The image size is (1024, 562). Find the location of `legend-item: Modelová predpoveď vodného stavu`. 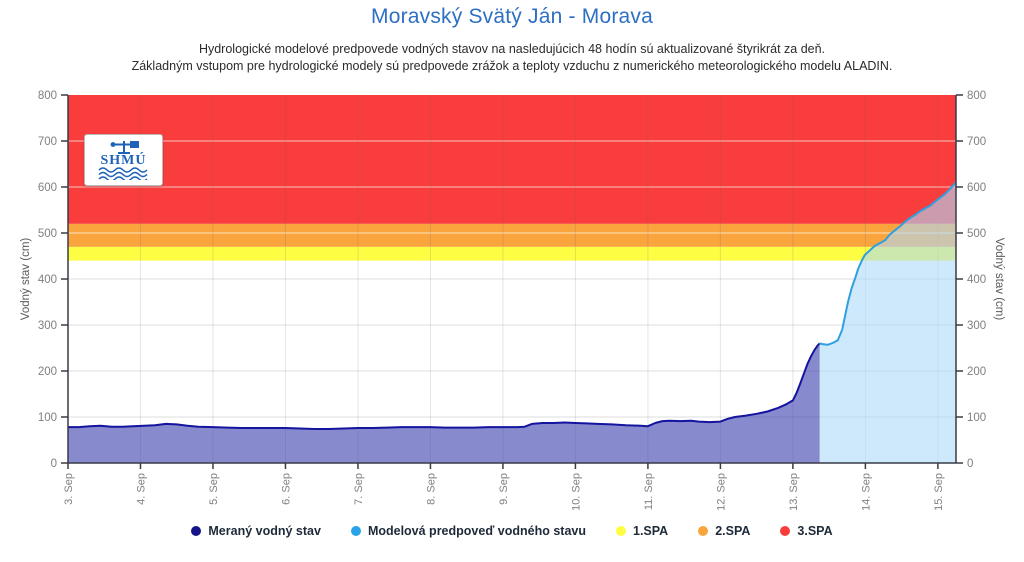

legend-item: Modelová predpoveď vodného stavu is located at coordinates (468, 531).